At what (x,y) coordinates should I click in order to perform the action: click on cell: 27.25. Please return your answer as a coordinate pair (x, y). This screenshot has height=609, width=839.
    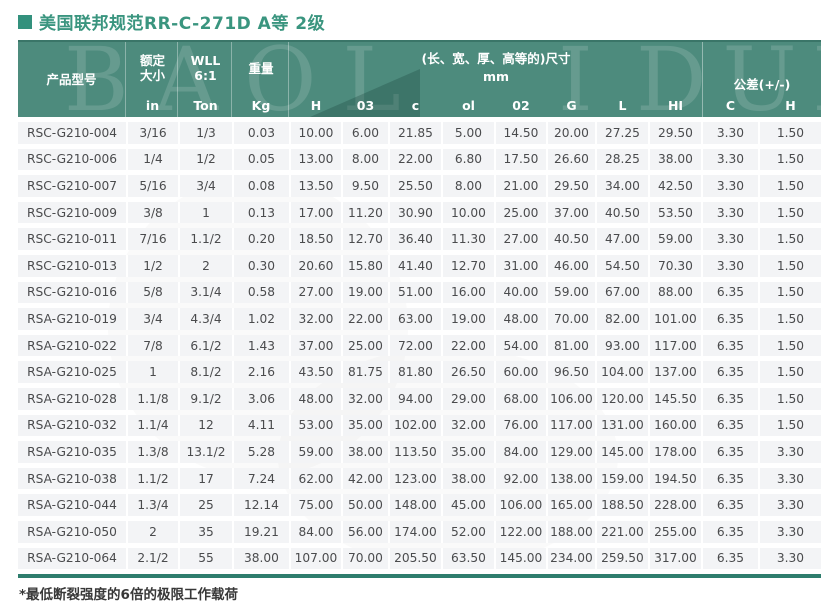
    Looking at the image, I should click on (622, 133).